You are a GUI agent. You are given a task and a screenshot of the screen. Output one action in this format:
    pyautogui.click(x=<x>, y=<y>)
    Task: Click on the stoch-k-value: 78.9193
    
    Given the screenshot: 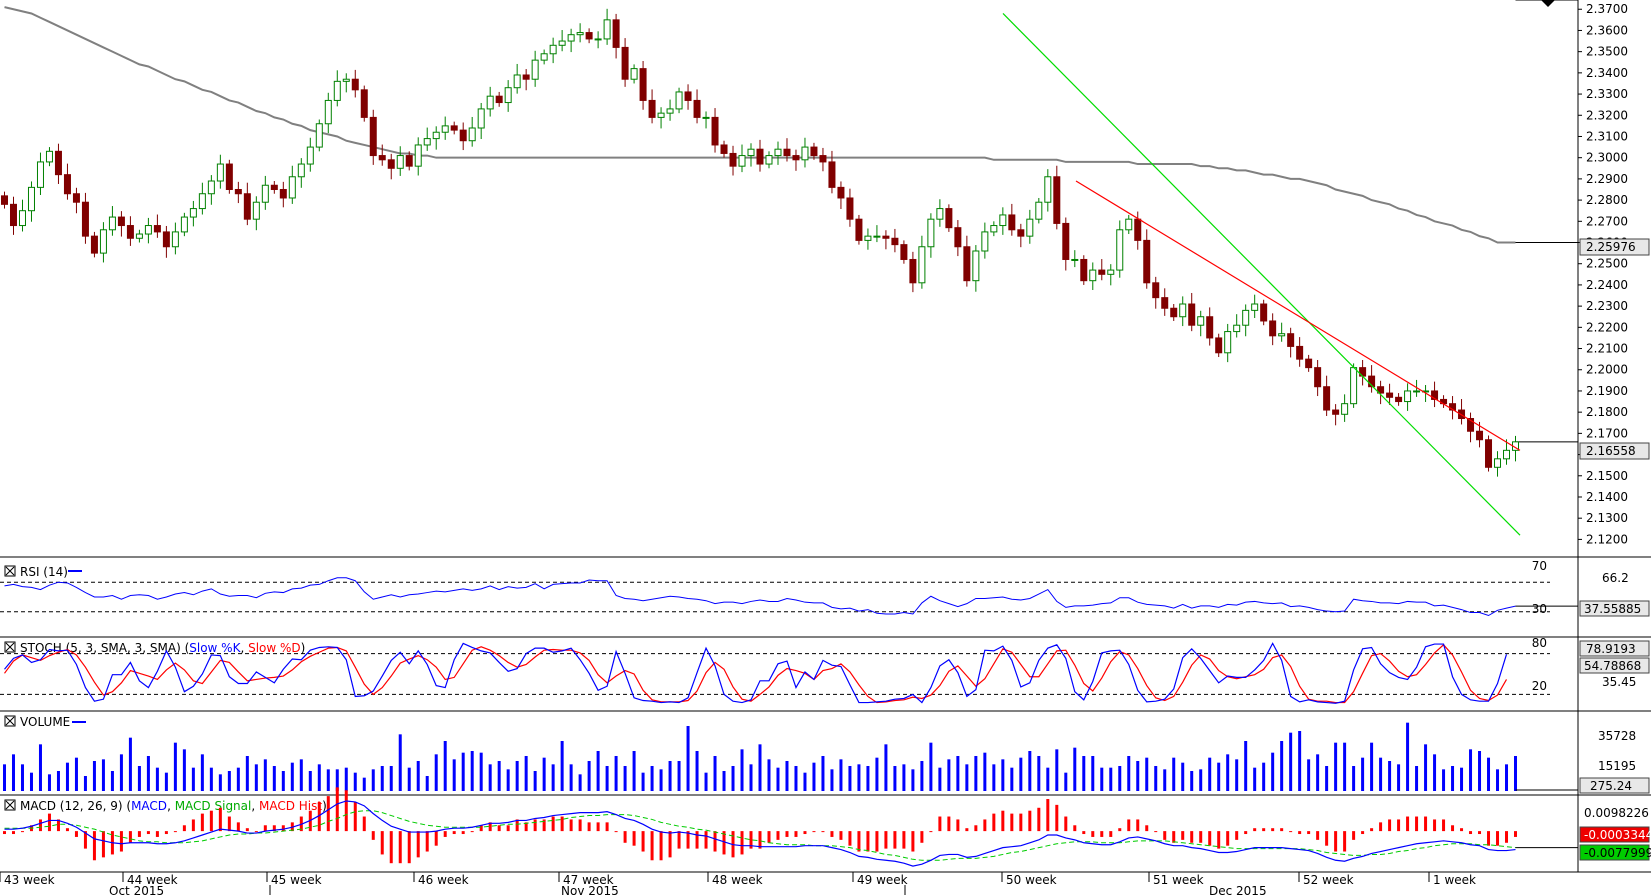 What is the action you would take?
    pyautogui.click(x=1611, y=649)
    